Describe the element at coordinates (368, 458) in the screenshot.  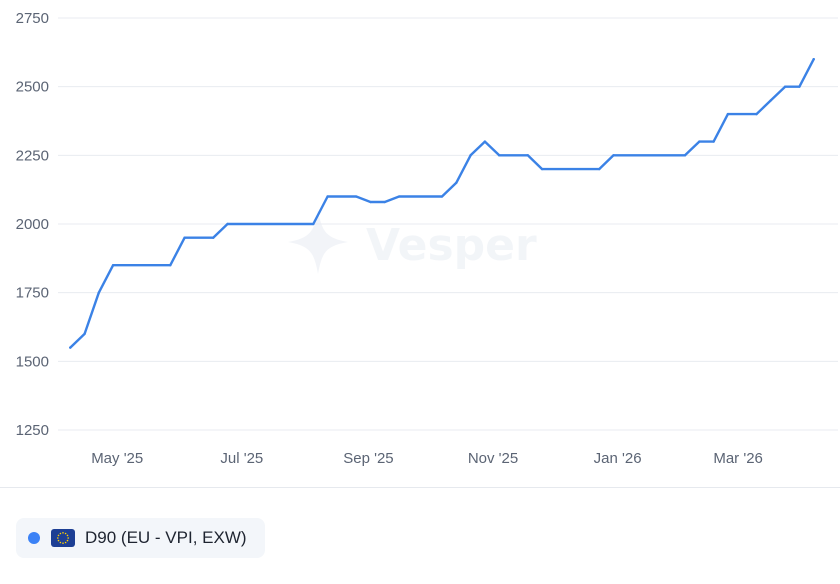
I see `x-tick-label: Sep '25` at that location.